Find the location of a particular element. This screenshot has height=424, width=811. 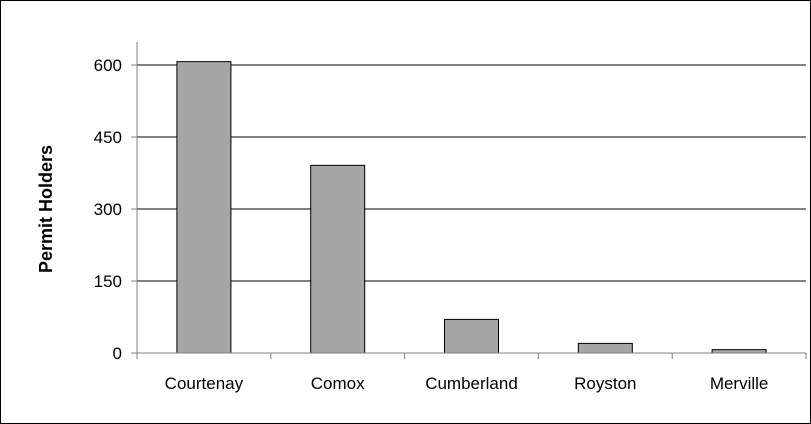

y-axis-title: Permit Holders is located at coordinates (46, 209).